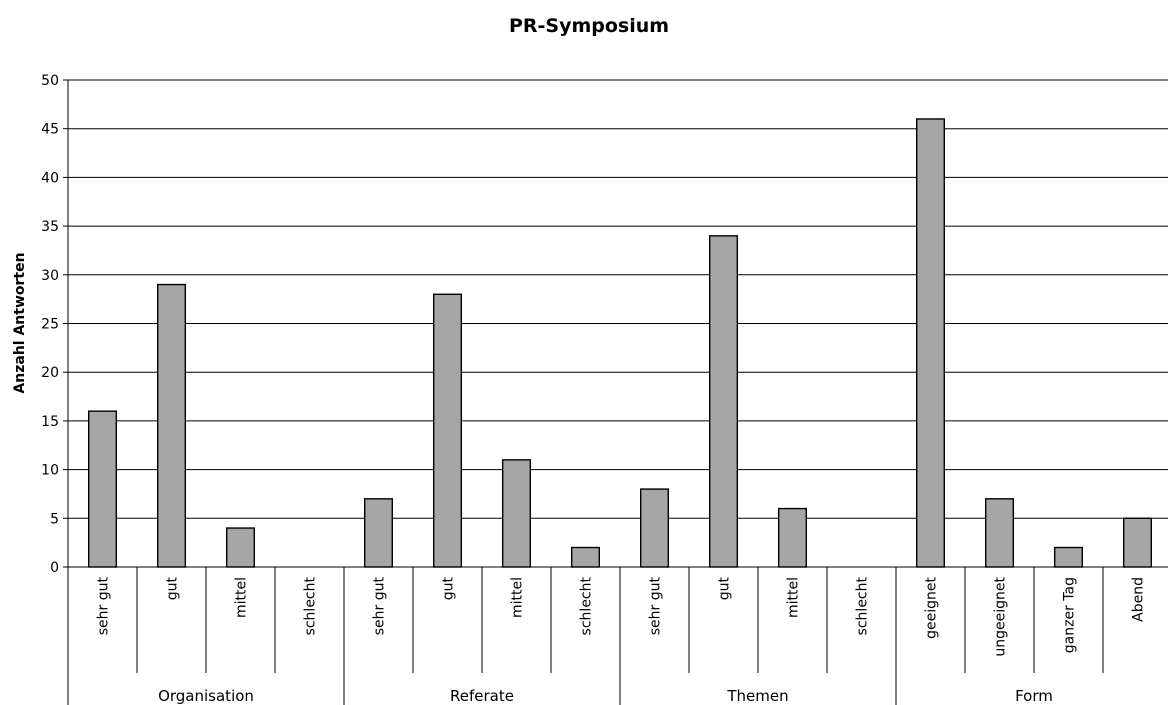 The width and height of the screenshot is (1168, 705). Describe the element at coordinates (50, 178) in the screenshot. I see `y-tick-label: 40` at that location.